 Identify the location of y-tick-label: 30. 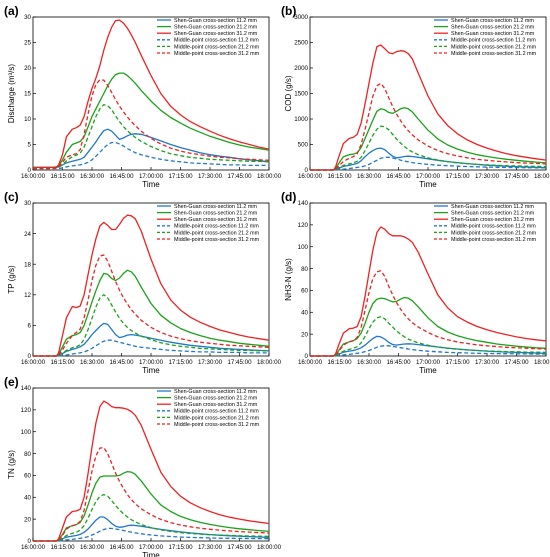
(27, 17).